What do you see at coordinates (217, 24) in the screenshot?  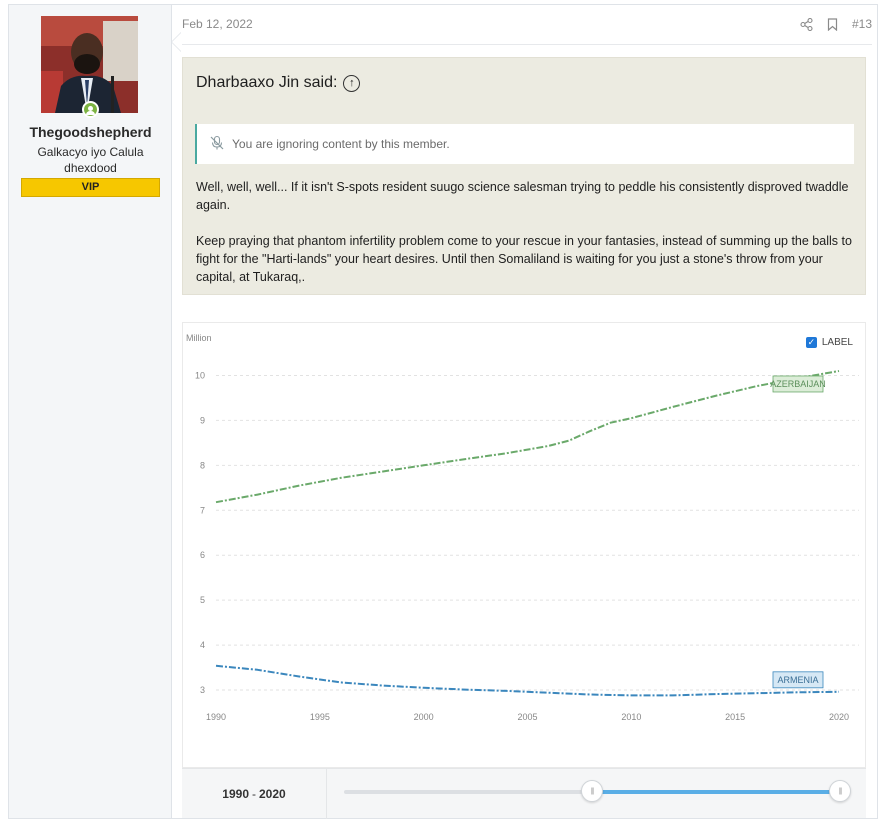 I see `post-date: Feb 12, 2022` at bounding box center [217, 24].